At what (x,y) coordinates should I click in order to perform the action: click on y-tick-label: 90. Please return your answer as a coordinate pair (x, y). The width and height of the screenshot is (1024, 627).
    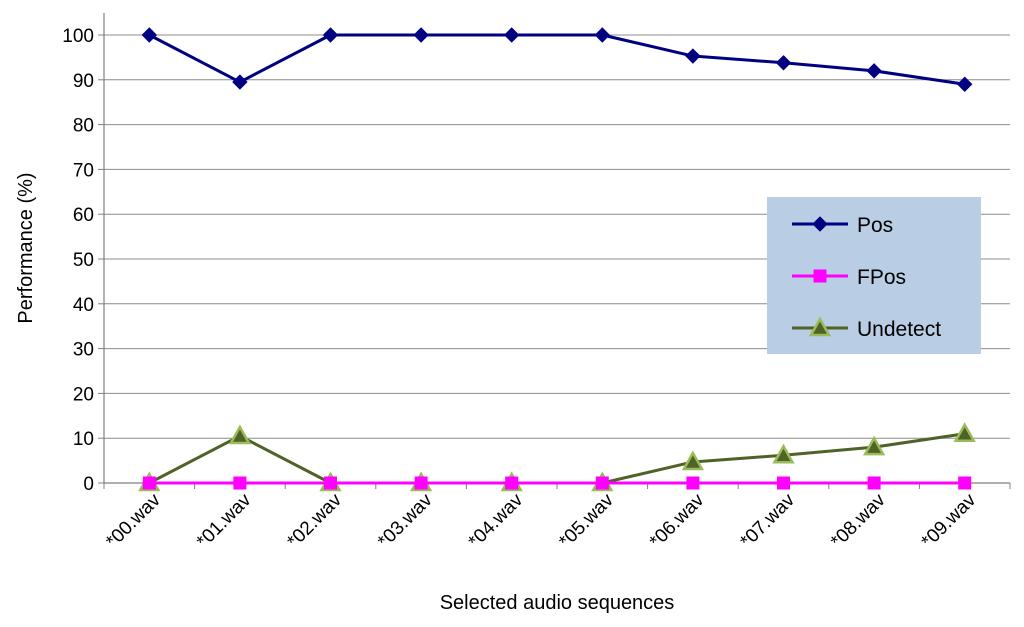
    Looking at the image, I should click on (83, 81).